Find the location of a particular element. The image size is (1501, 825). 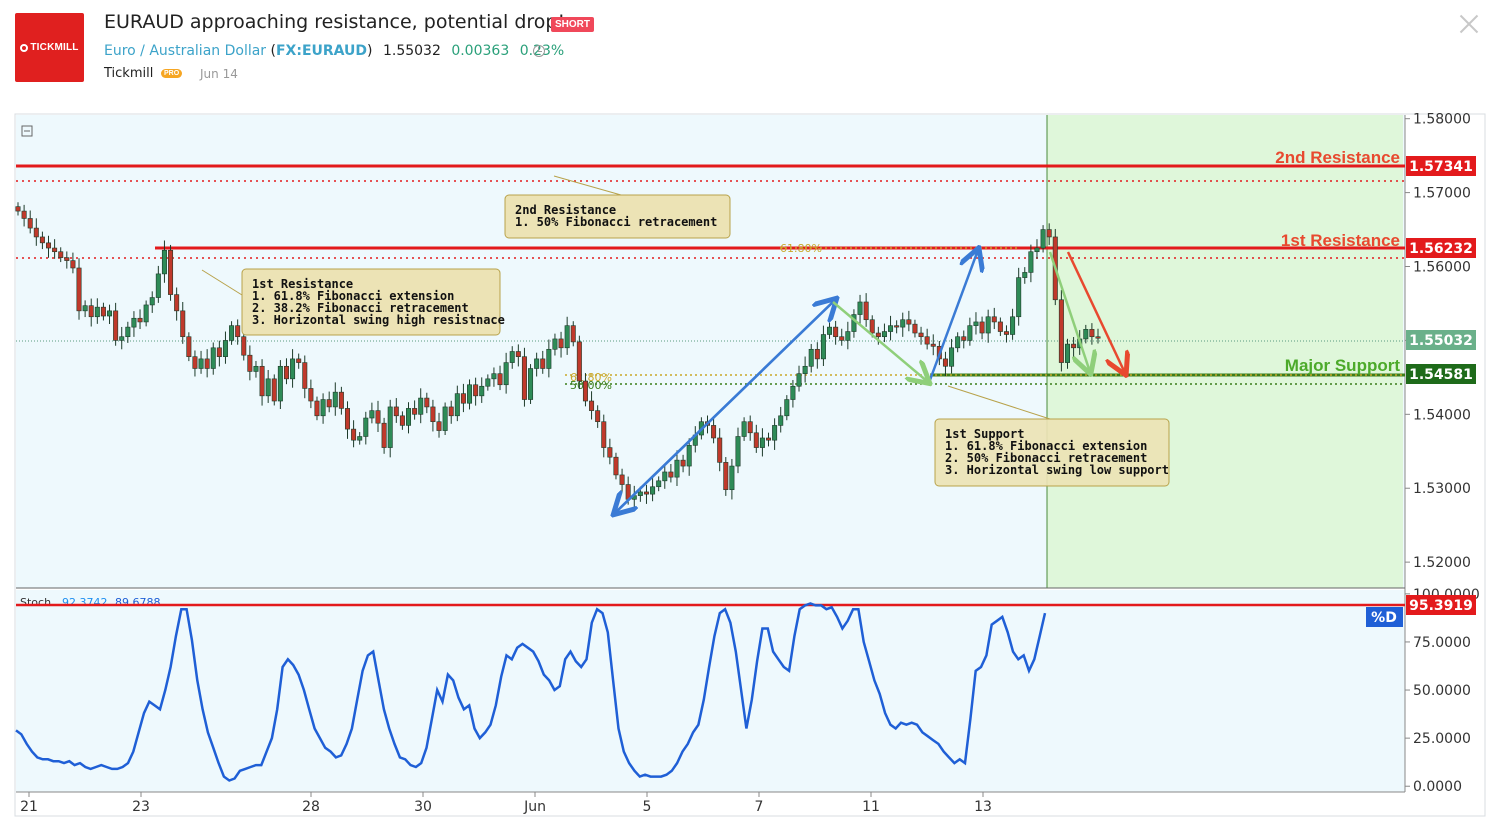

time-tick-label: 13 is located at coordinates (983, 807).